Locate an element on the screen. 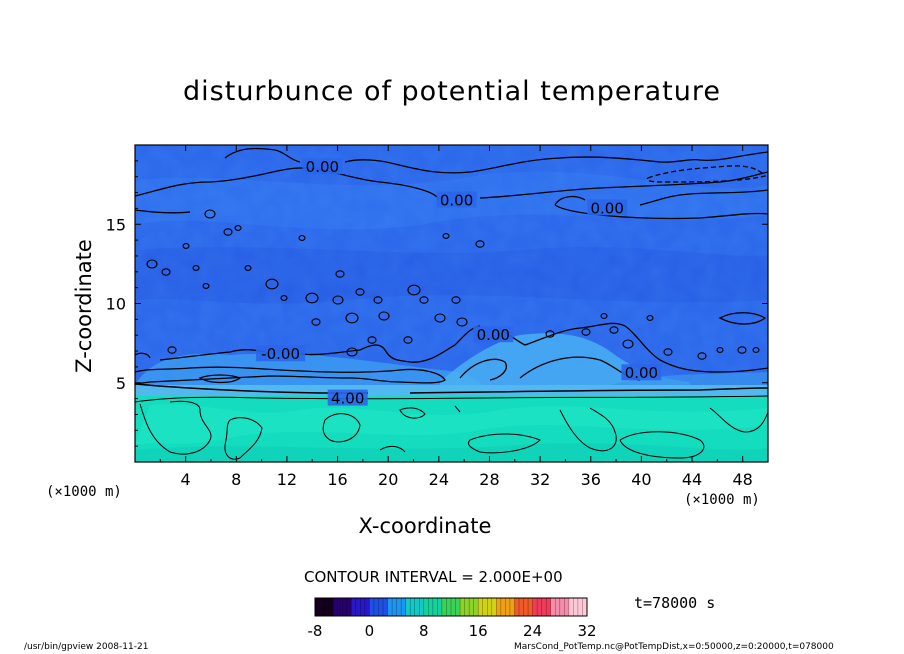 Image resolution: width=904 pixels, height=654 pixels. contour-plume-left is located at coordinates (290, 375).